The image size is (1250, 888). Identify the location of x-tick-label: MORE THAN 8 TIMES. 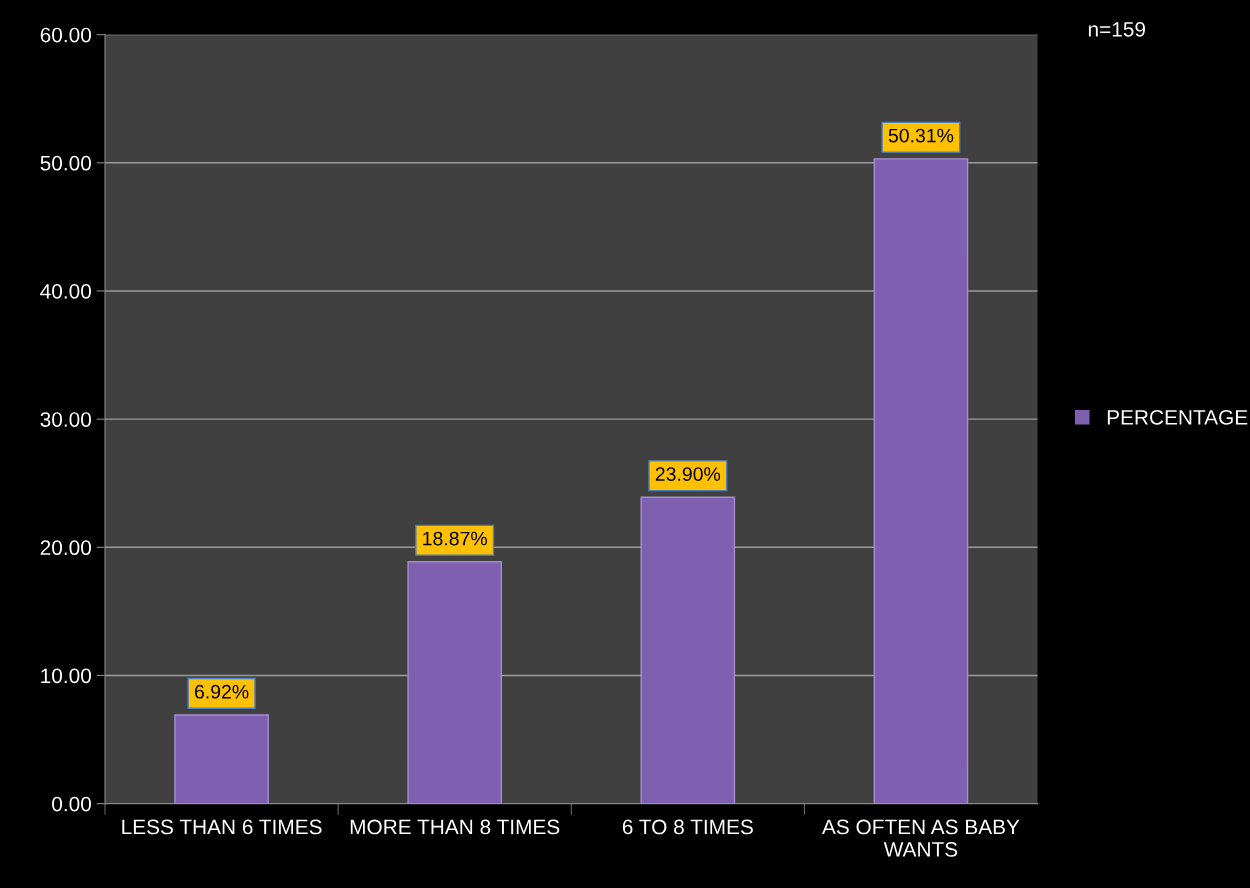
(455, 827).